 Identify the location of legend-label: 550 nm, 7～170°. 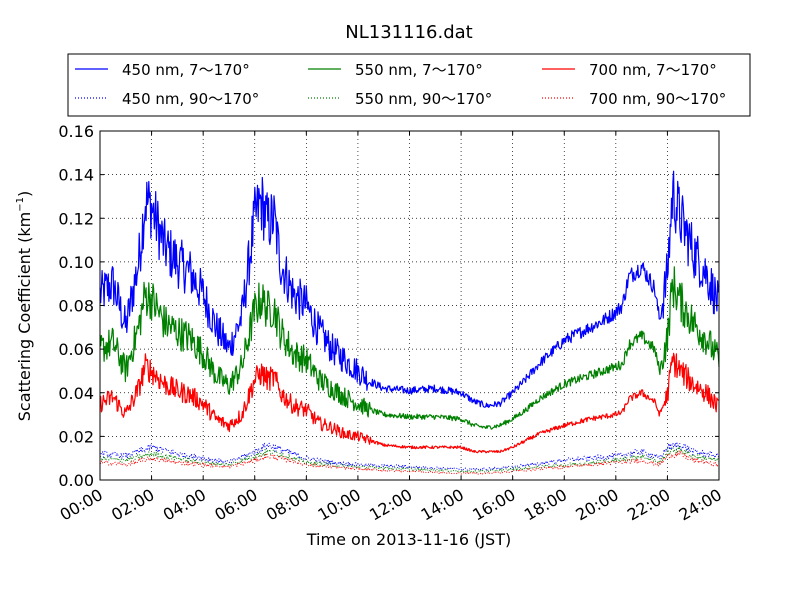
(419, 70).